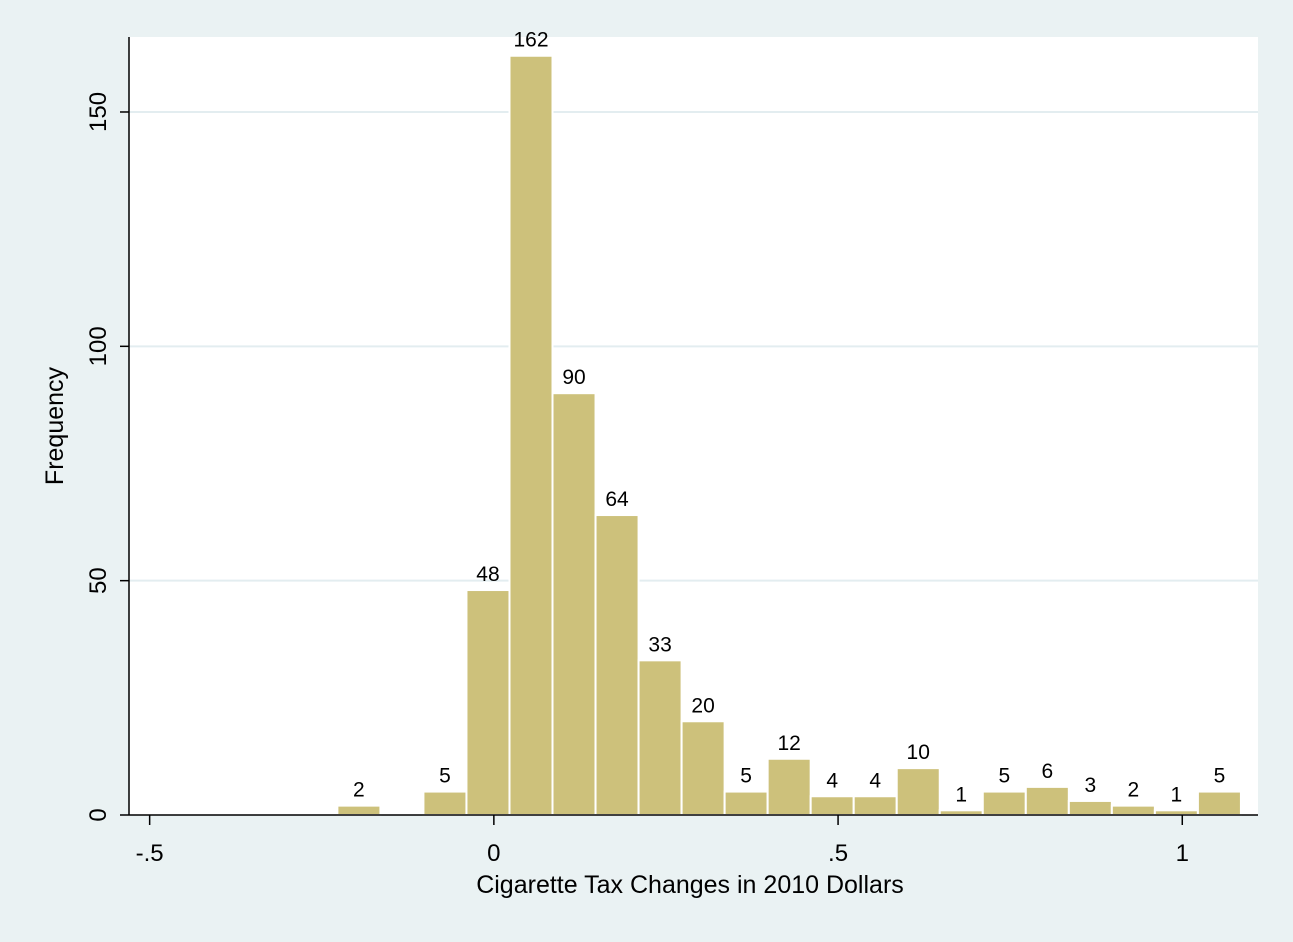 The width and height of the screenshot is (1293, 942). Describe the element at coordinates (98, 112) in the screenshot. I see `y-tick-label: 150` at that location.